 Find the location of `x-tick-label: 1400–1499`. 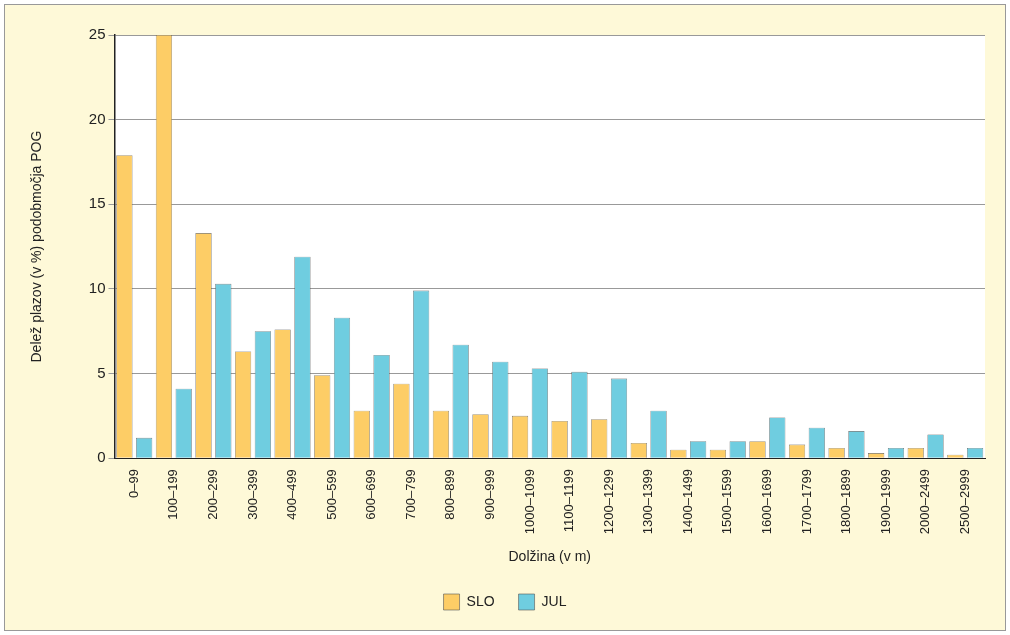

x-tick-label: 1400–1499 is located at coordinates (687, 502).